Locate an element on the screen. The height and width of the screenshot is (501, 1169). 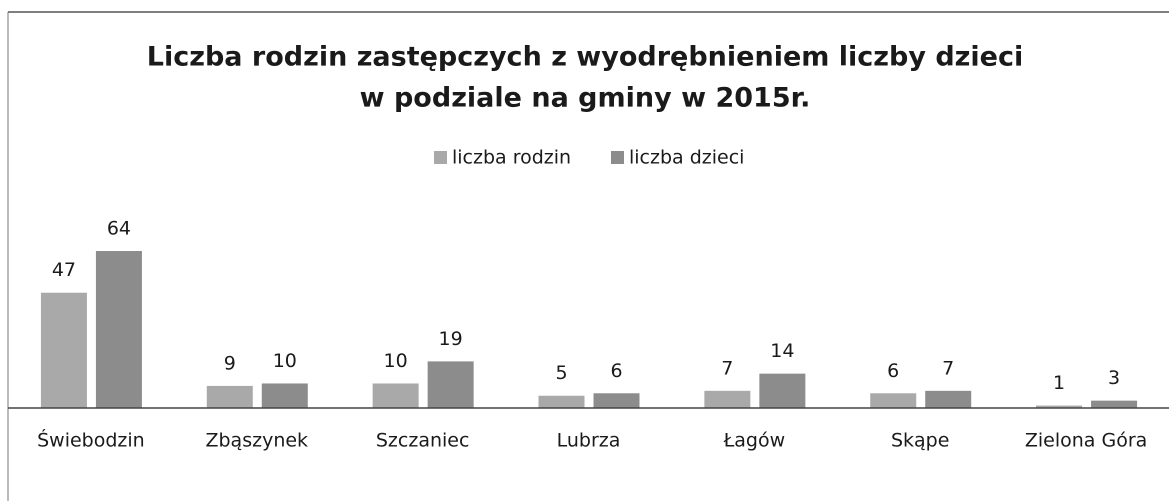
x-tick-label: Świebodzin is located at coordinates (91, 440).